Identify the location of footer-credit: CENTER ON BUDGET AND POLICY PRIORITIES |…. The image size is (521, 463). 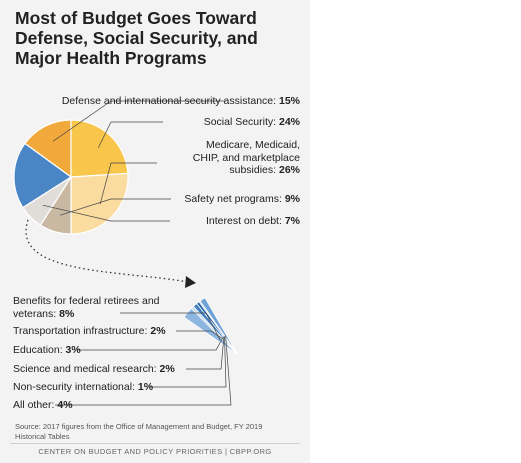
(155, 451).